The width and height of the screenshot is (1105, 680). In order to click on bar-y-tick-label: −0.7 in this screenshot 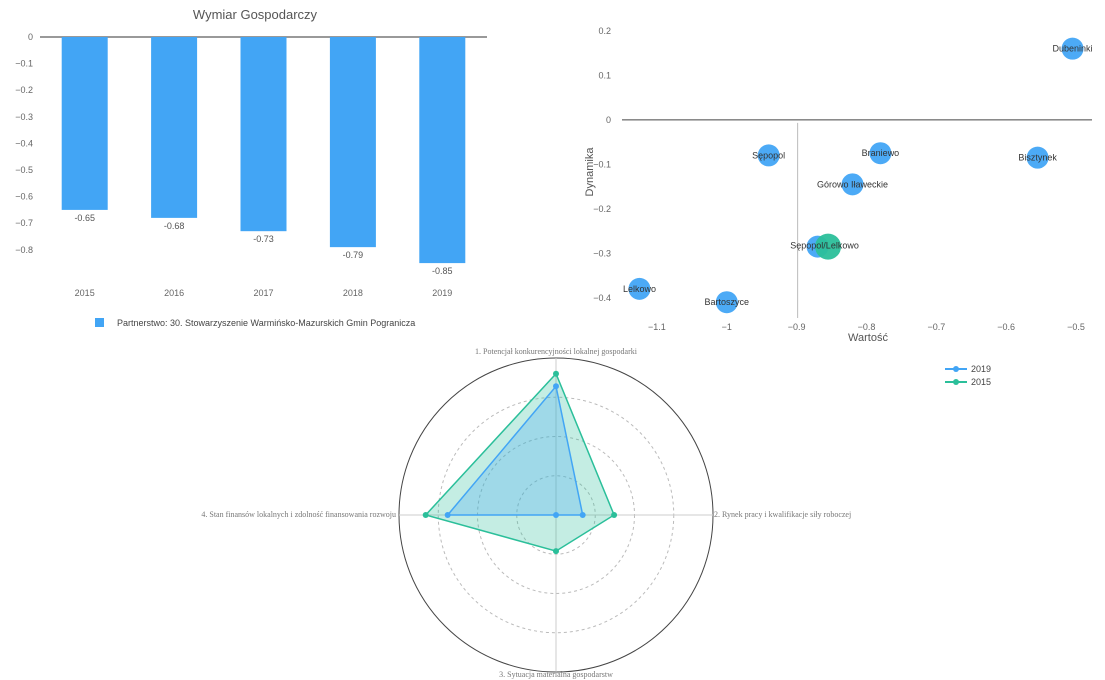, I will do `click(24, 223)`.